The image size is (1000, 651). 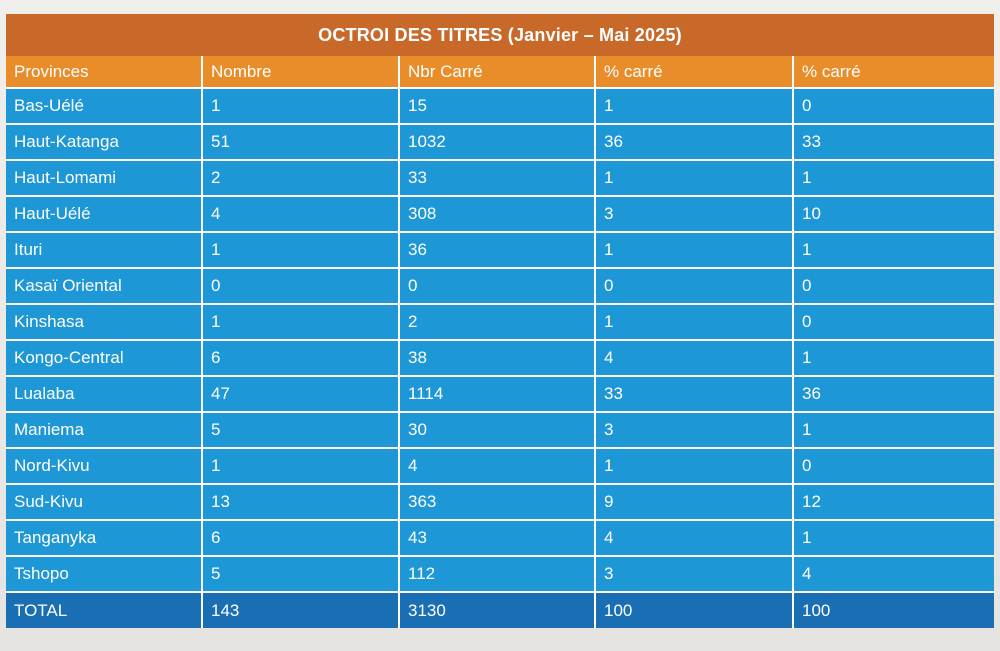 What do you see at coordinates (301, 503) in the screenshot?
I see `cell-nombre: 13` at bounding box center [301, 503].